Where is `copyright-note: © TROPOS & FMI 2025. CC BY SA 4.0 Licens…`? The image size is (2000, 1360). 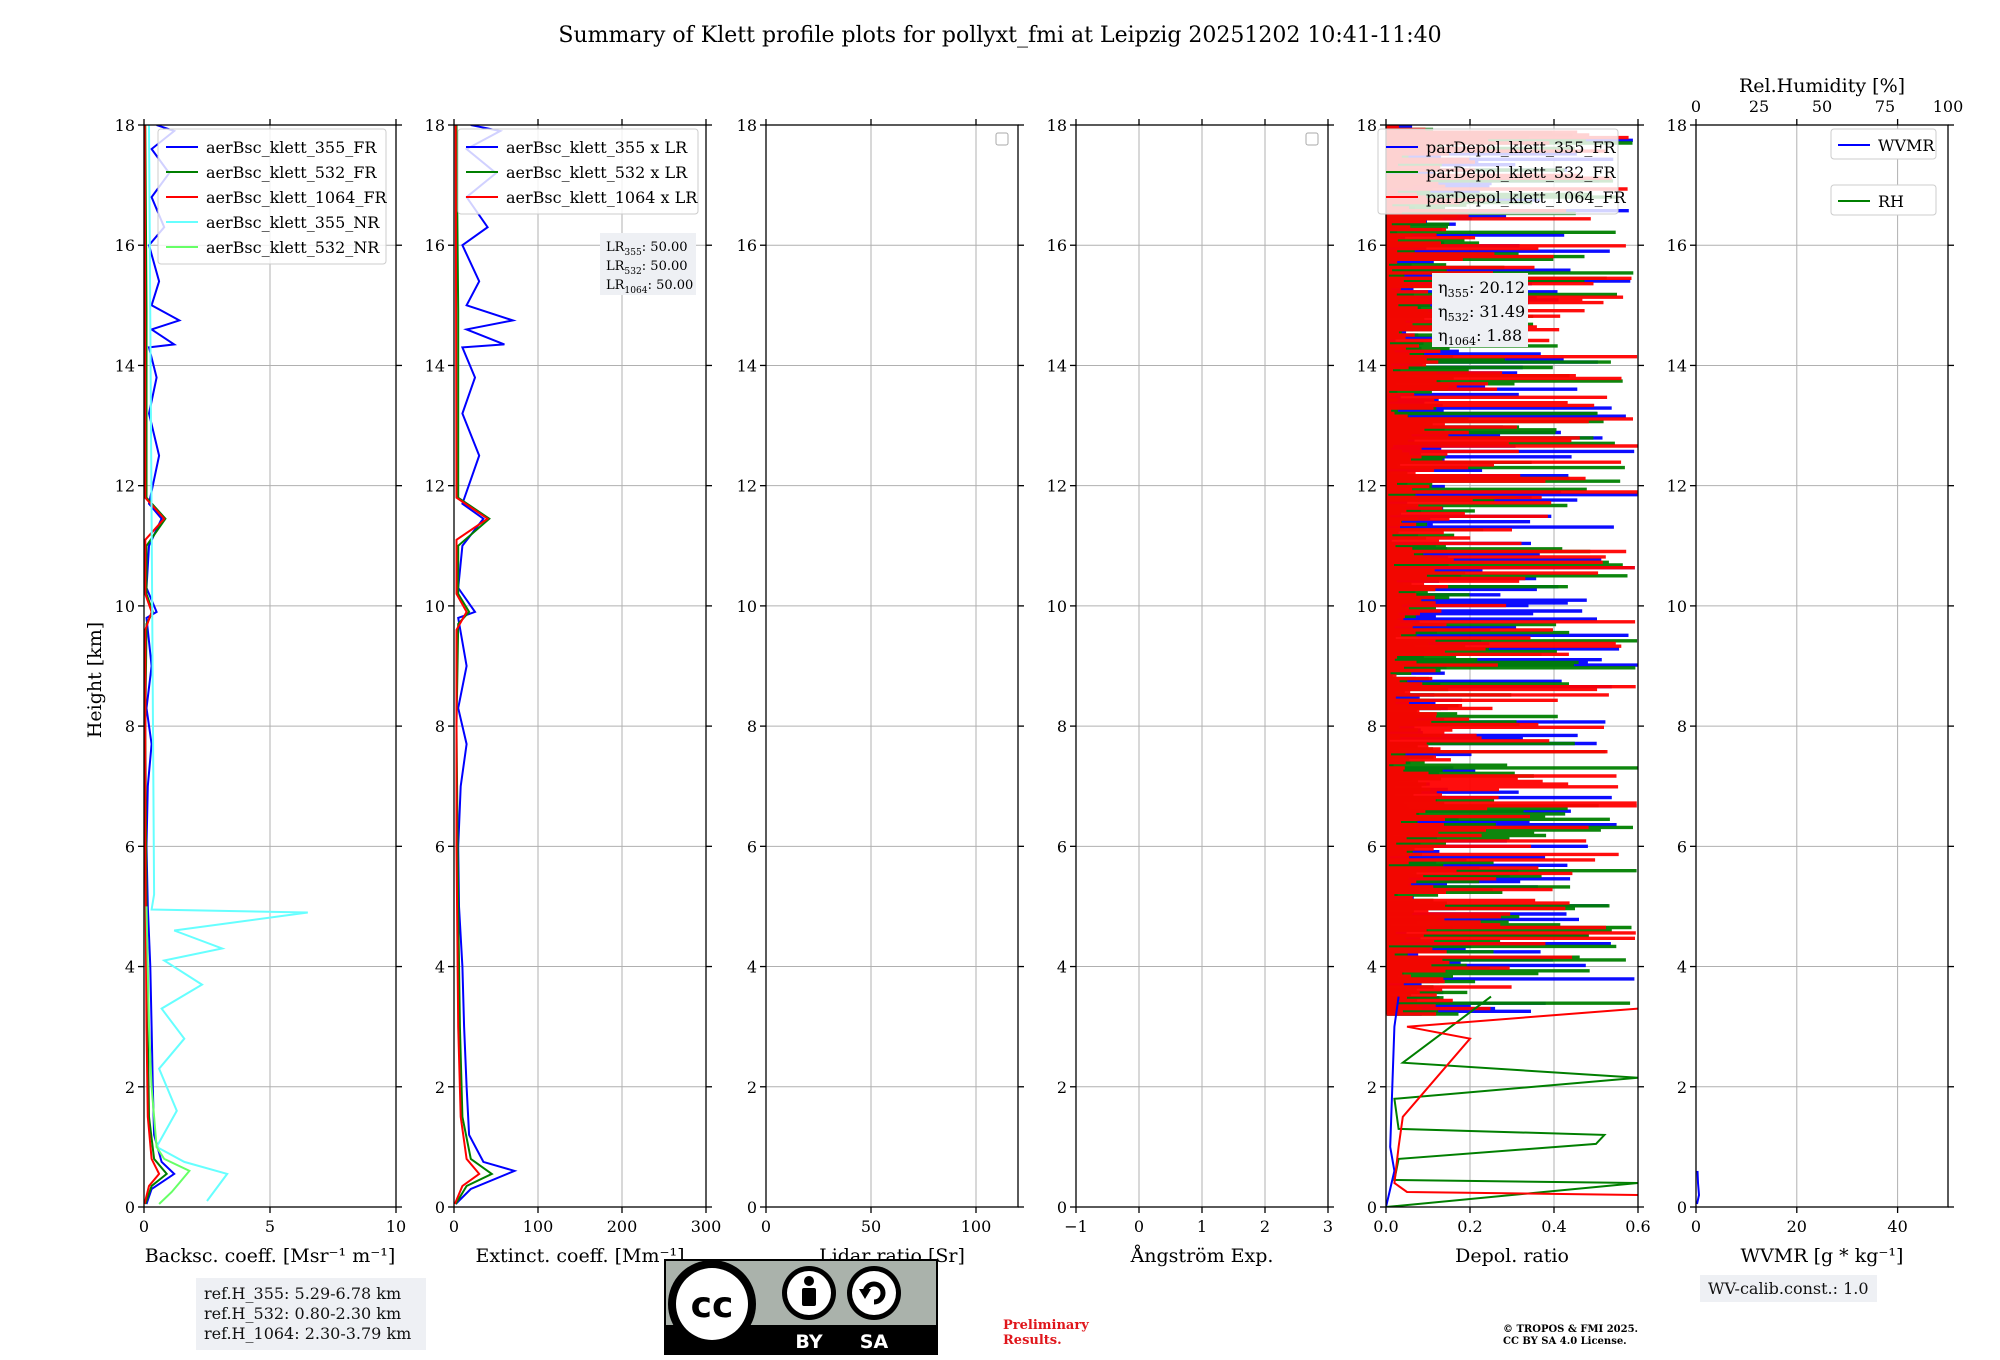 copyright-note: © TROPOS & FMI 2025. CC BY SA 4.0 Licens… is located at coordinates (1570, 1336).